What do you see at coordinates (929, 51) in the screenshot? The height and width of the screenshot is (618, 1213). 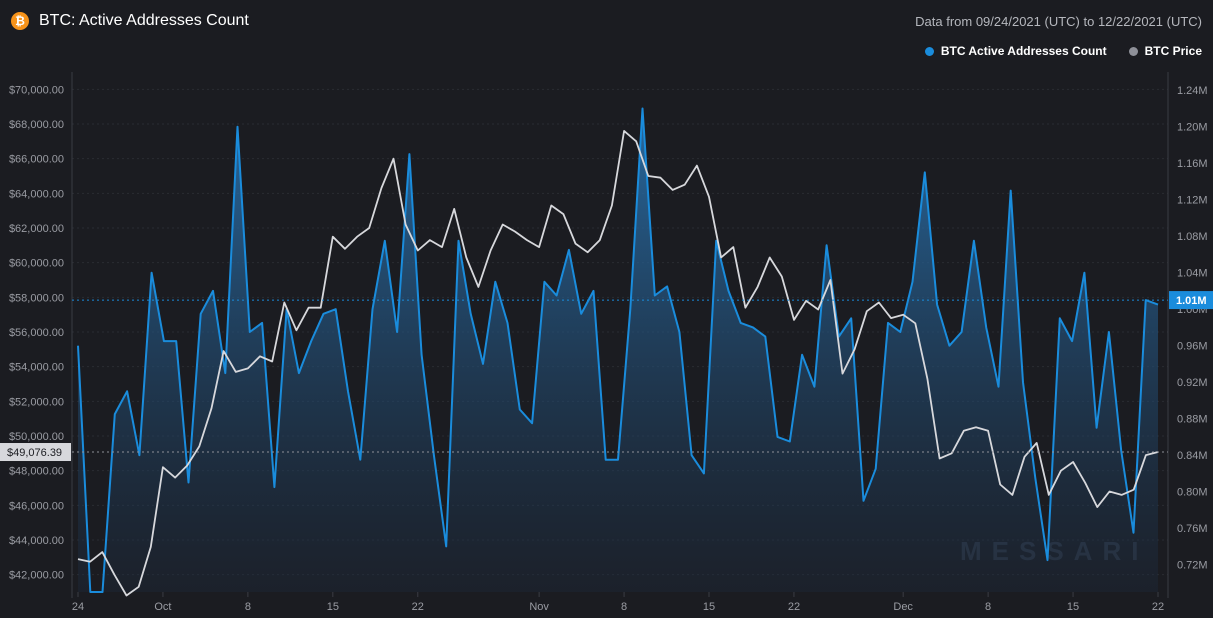 I see `legend-dot-active-icon` at bounding box center [929, 51].